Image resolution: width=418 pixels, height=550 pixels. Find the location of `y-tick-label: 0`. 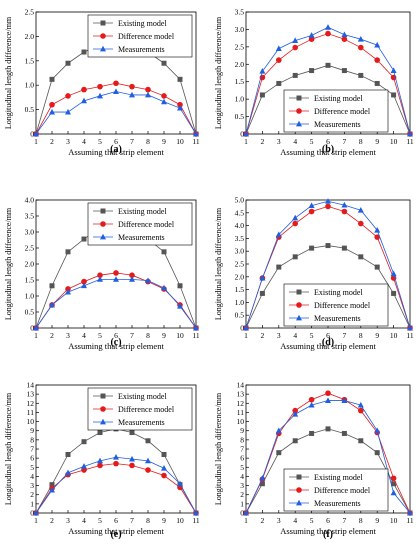

y-tick-label: 0 is located at coordinates (242, 513).